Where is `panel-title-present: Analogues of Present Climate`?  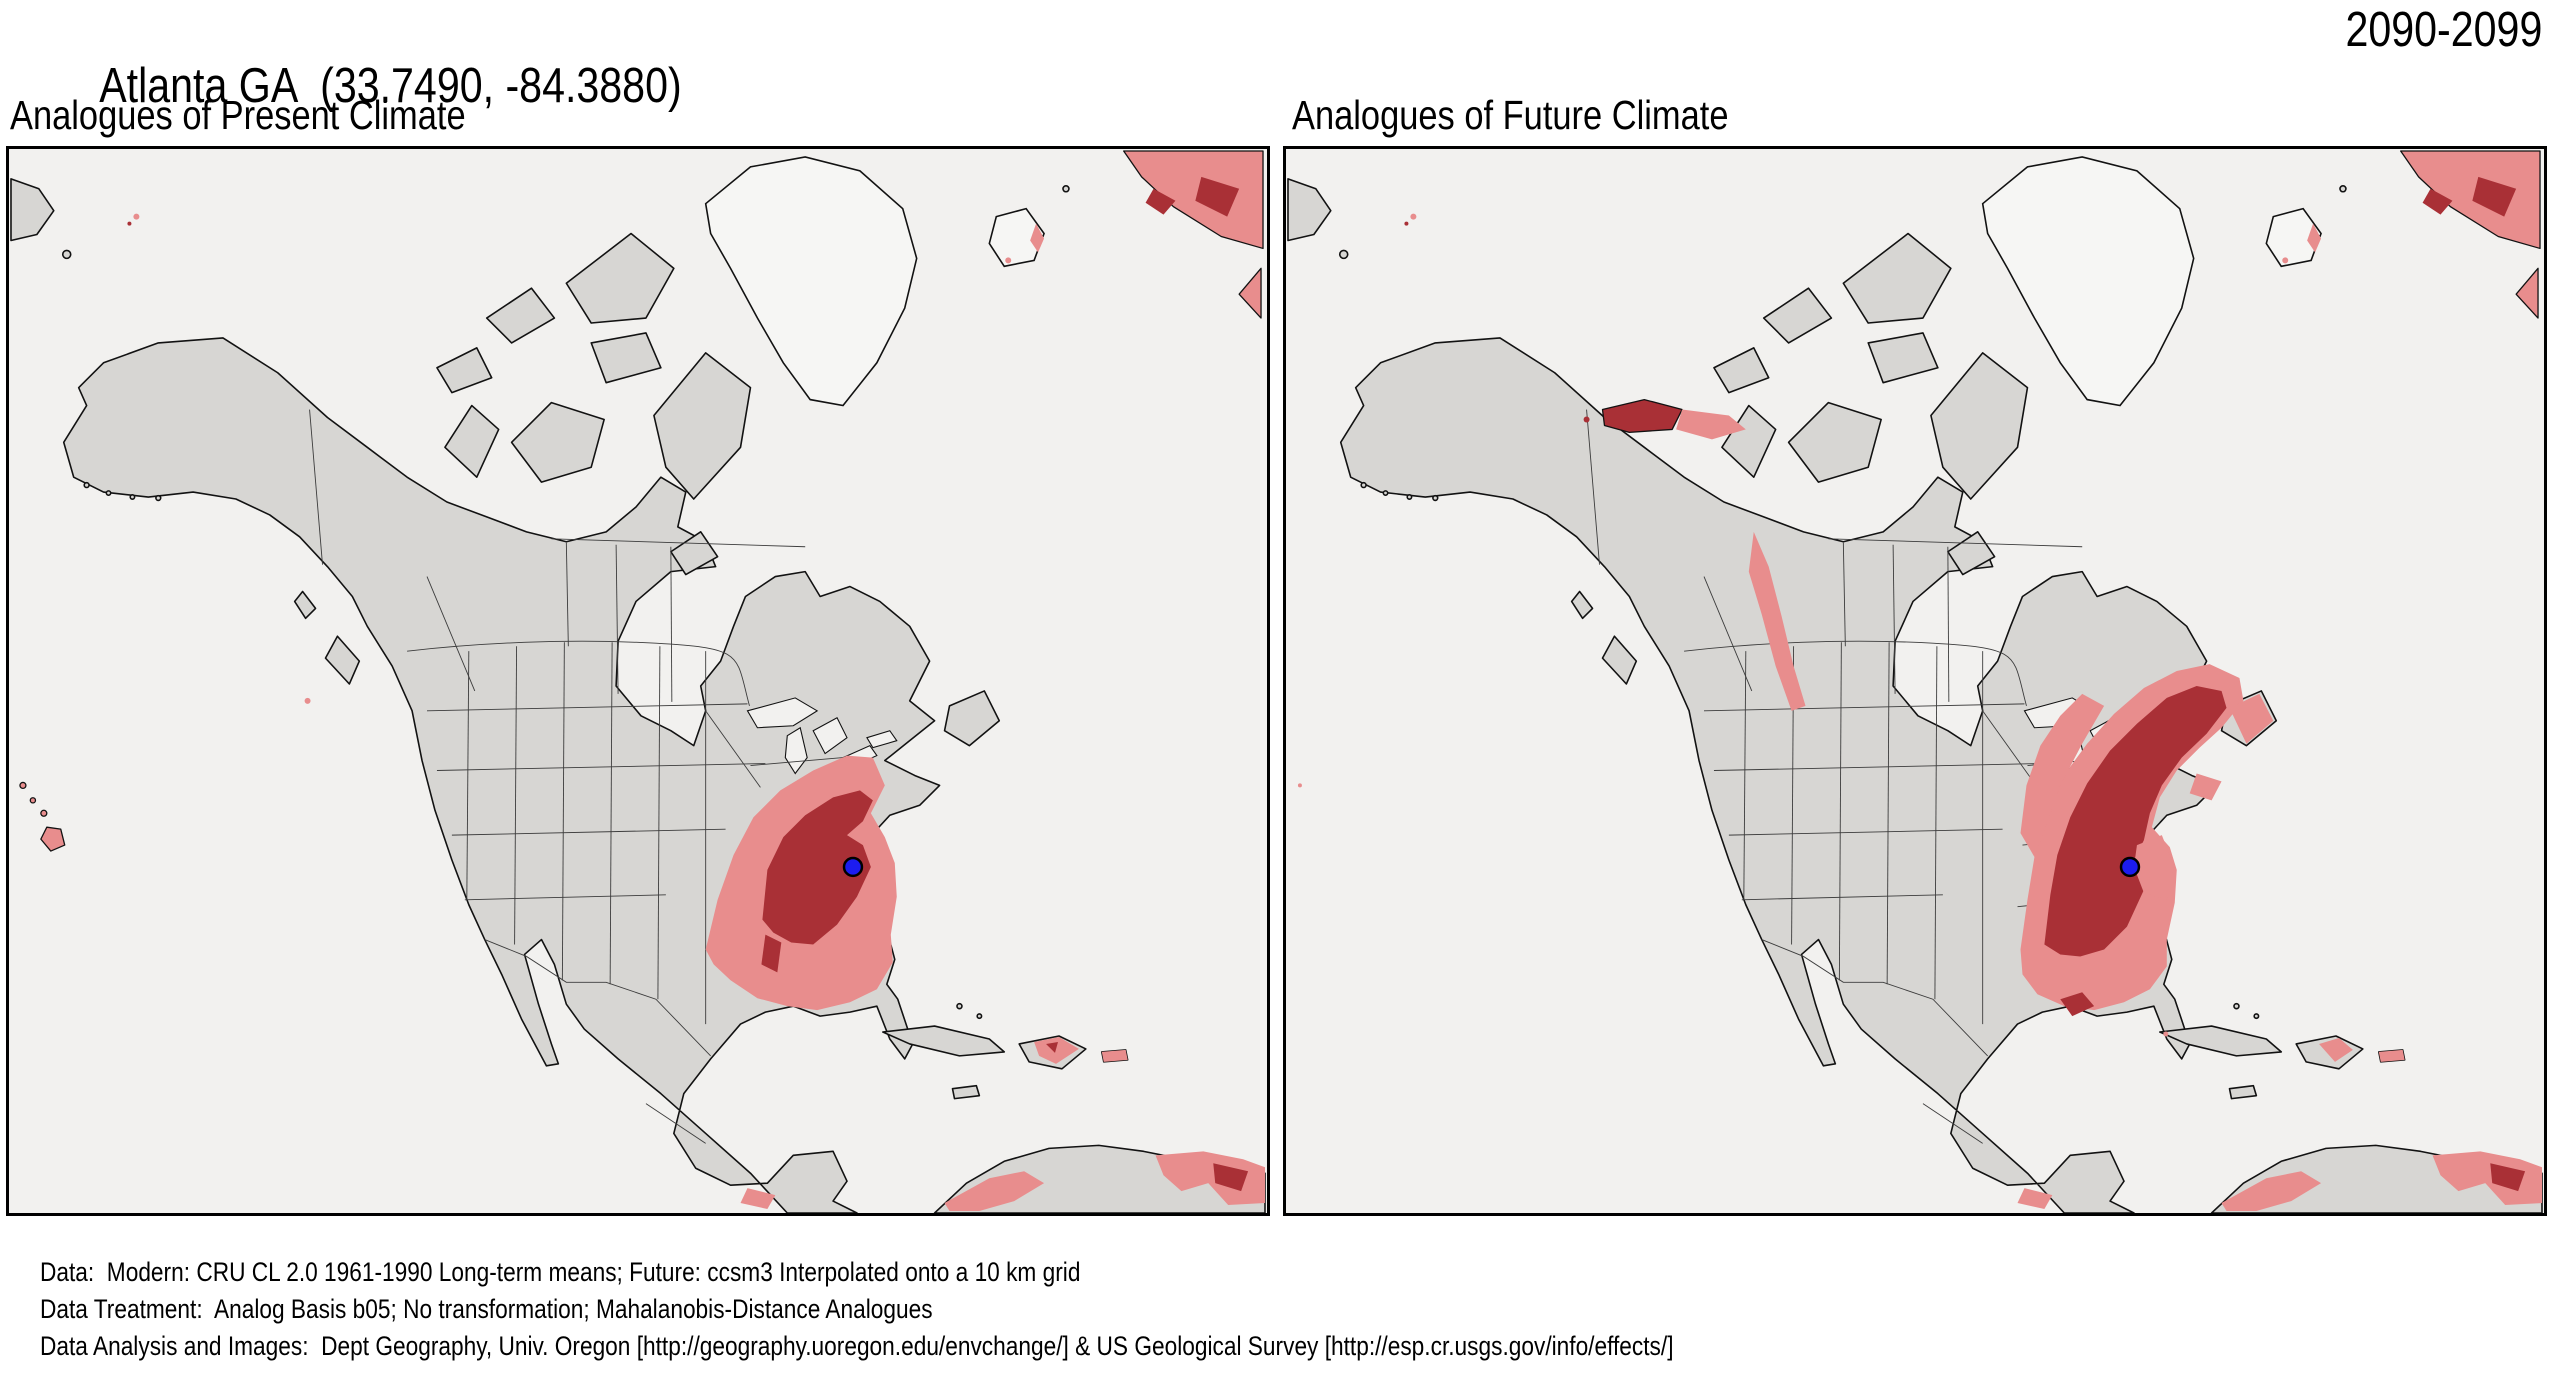
panel-title-present: Analogues of Present Climate is located at coordinates (238, 115).